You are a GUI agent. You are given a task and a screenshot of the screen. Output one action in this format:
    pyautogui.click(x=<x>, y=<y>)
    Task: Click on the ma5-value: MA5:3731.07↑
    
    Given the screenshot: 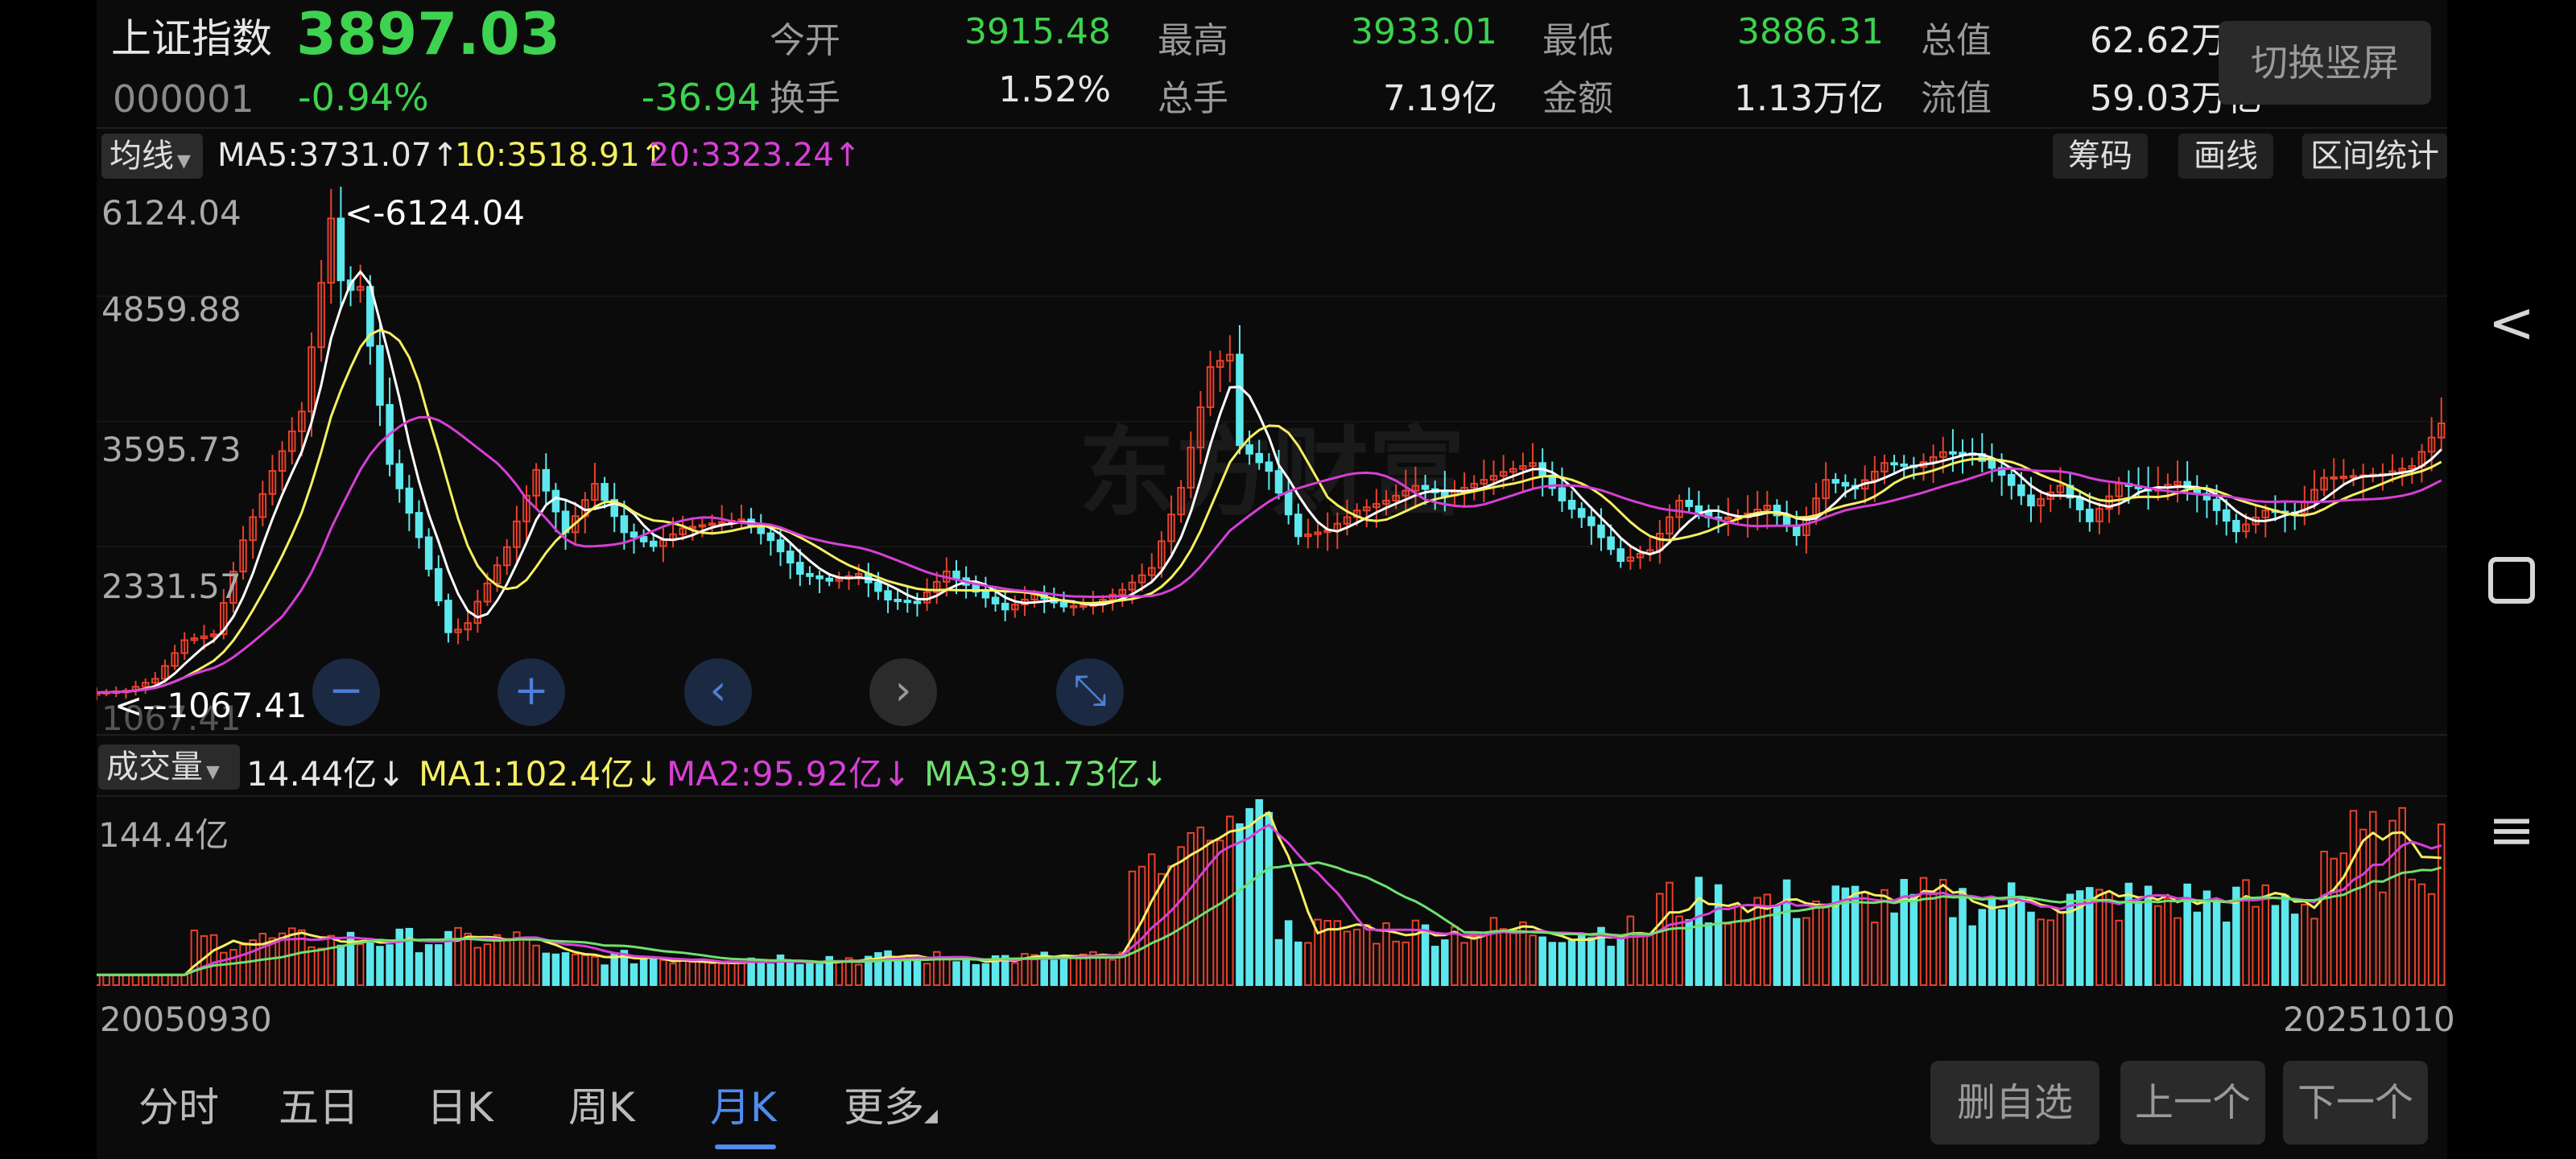 What is the action you would take?
    pyautogui.click(x=338, y=155)
    